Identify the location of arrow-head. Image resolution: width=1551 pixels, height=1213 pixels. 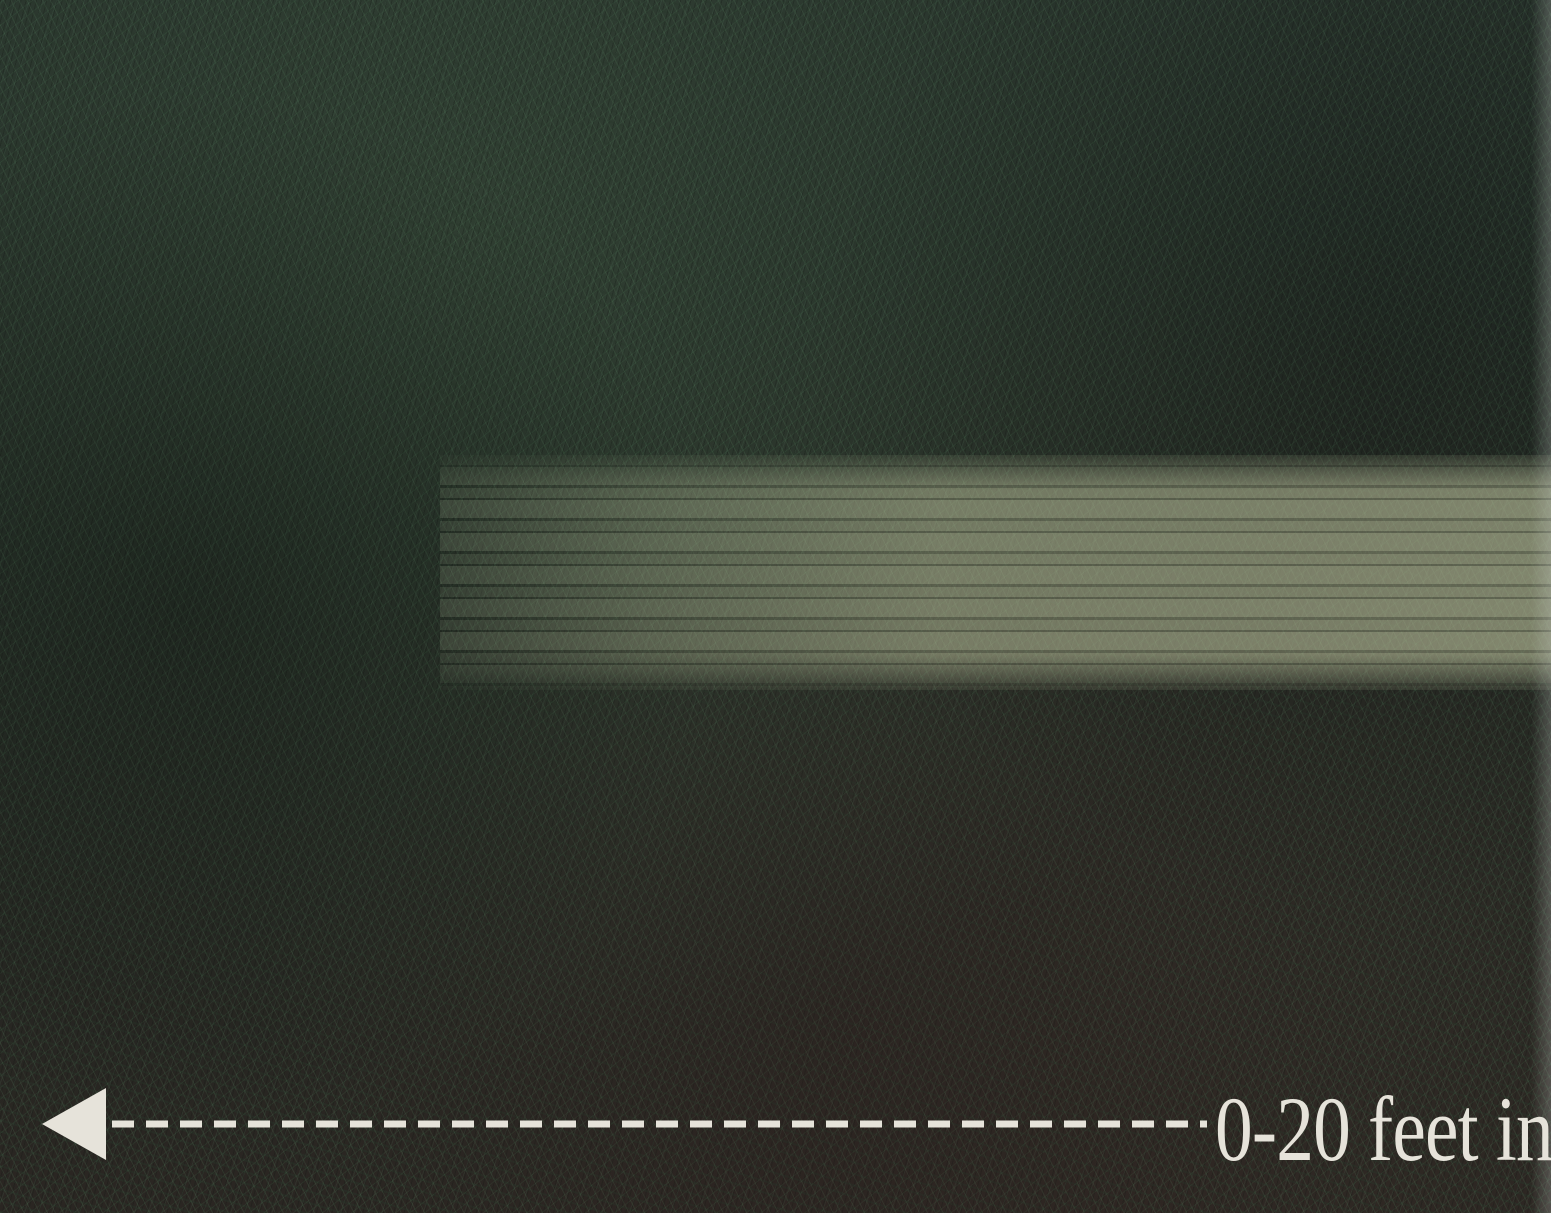
(74, 1124).